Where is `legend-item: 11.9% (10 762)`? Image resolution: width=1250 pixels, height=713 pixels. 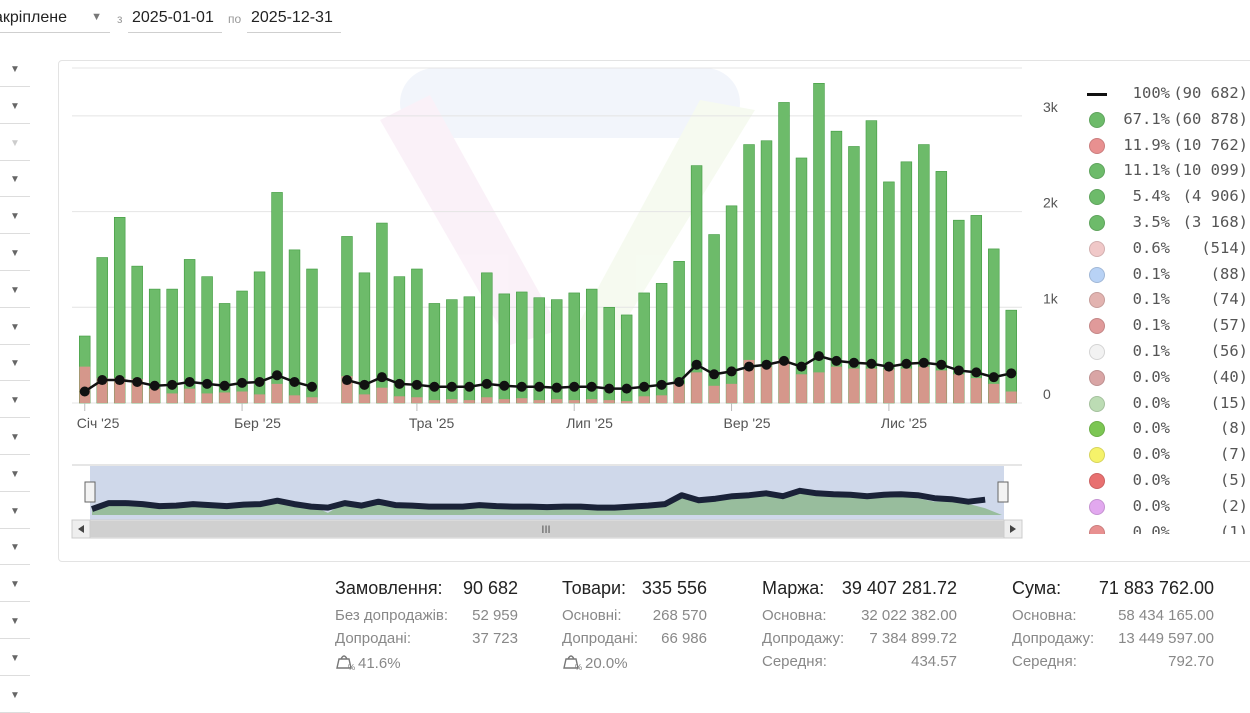 legend-item: 11.9% (10 762) is located at coordinates (1166, 147).